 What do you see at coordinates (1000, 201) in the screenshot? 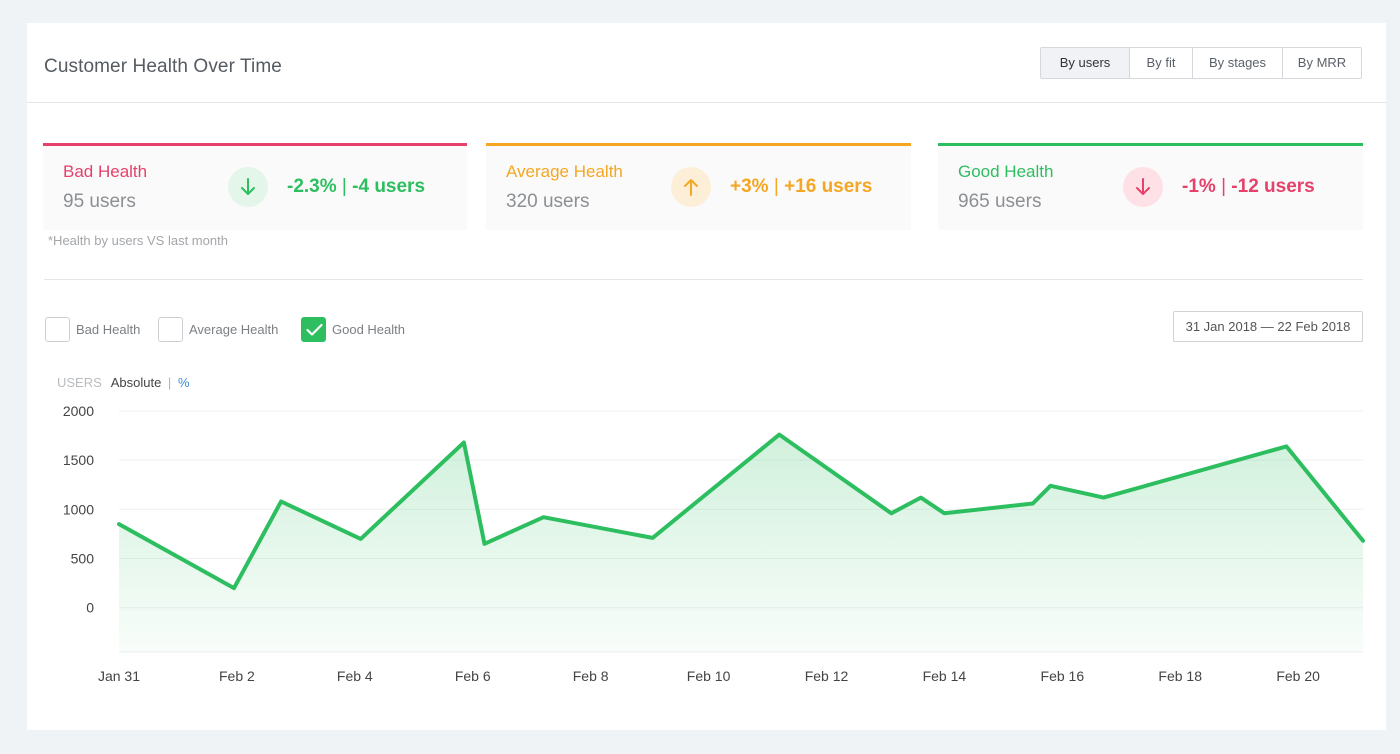
I see `stat-count: 965 users` at bounding box center [1000, 201].